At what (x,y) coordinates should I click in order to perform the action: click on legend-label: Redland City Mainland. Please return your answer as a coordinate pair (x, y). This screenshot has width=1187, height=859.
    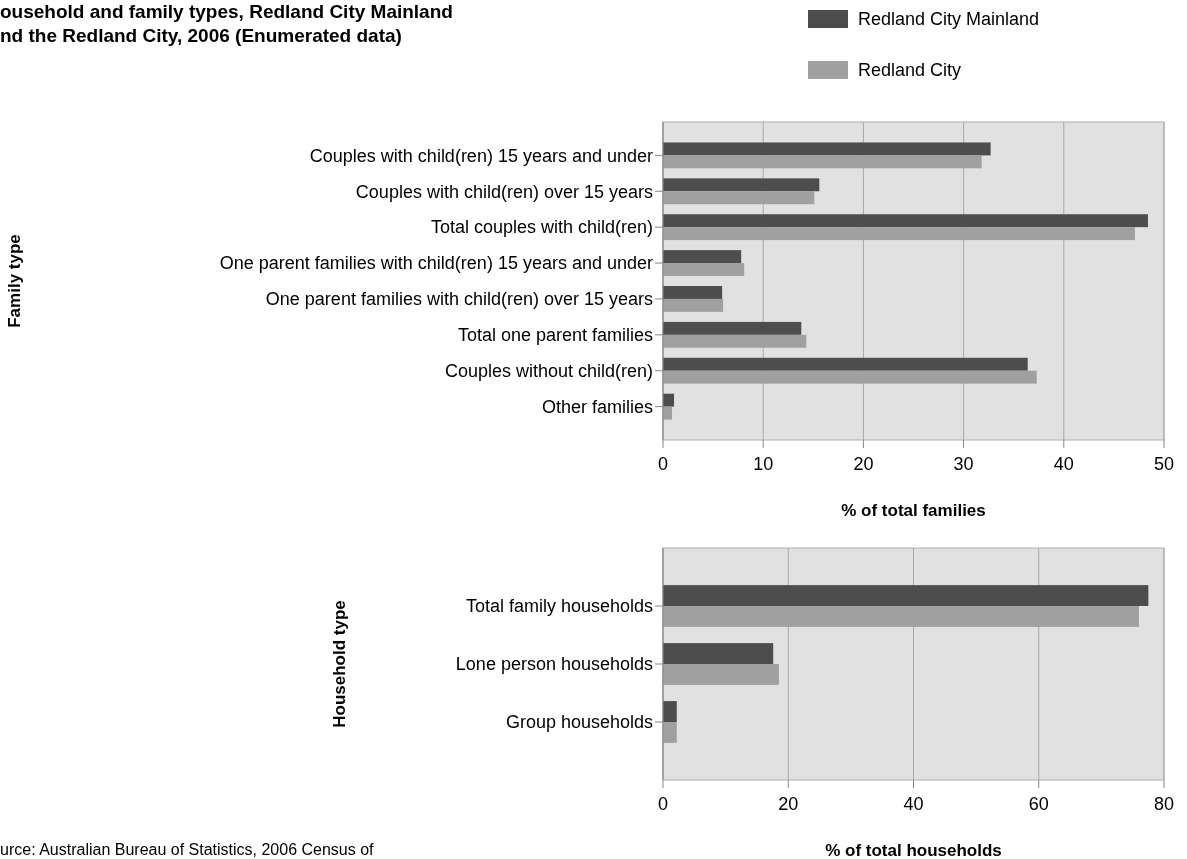
    Looking at the image, I should click on (949, 19).